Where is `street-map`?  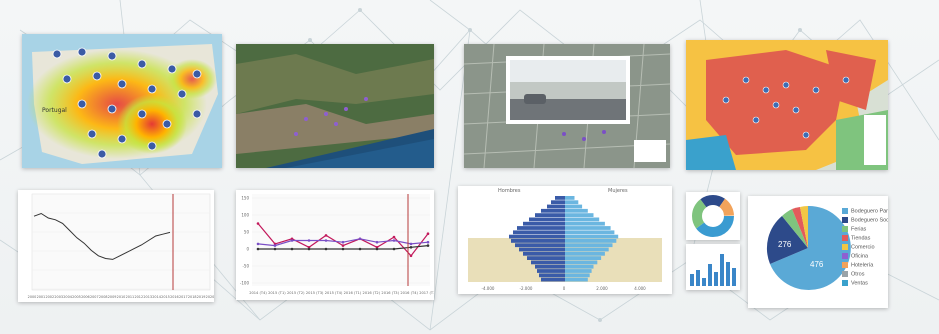
street-map is located at coordinates (567, 106).